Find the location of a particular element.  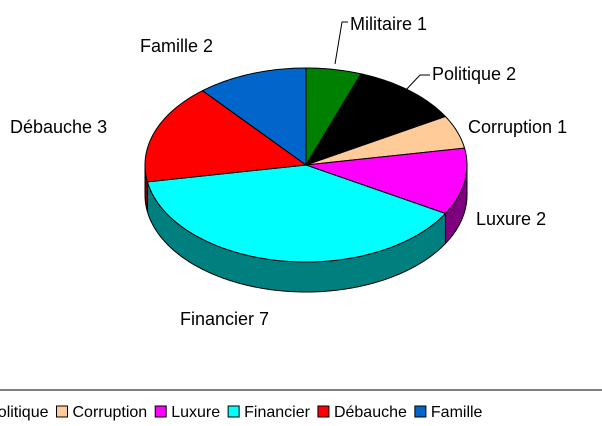

data-label: Corruption 1 is located at coordinates (517, 127).